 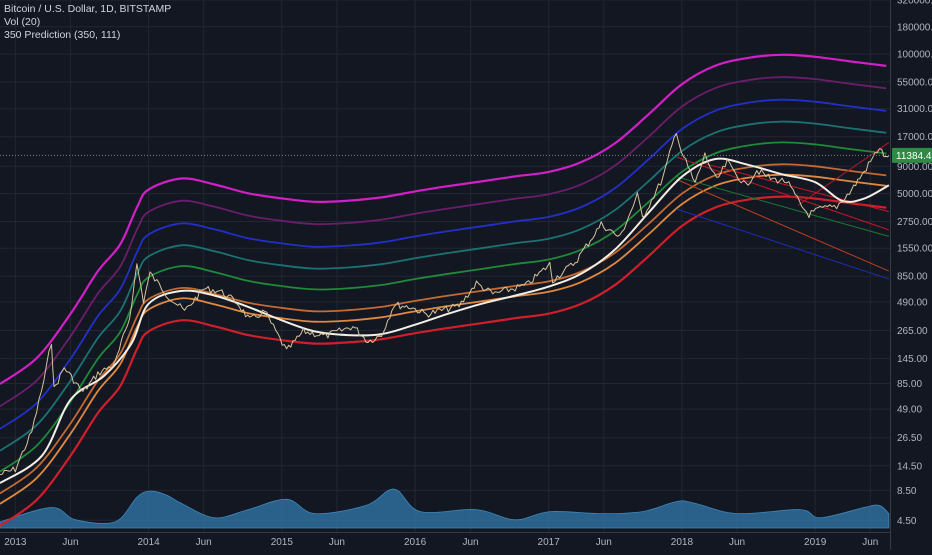 What do you see at coordinates (914, 3) in the screenshot?
I see `y-tick-label-0: 320000.00` at bounding box center [914, 3].